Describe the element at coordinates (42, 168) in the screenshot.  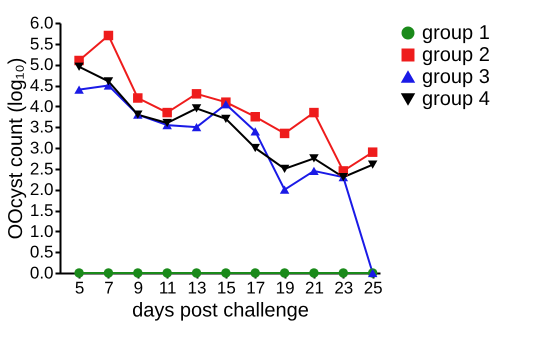
I see `y-tick-label: 2.5` at that location.